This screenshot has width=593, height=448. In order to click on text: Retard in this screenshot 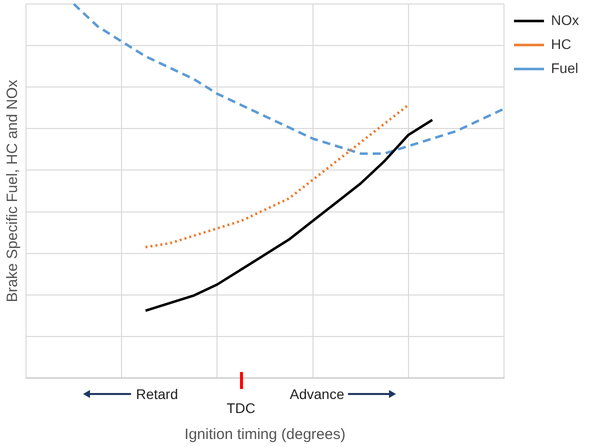, I will do `click(157, 394)`.